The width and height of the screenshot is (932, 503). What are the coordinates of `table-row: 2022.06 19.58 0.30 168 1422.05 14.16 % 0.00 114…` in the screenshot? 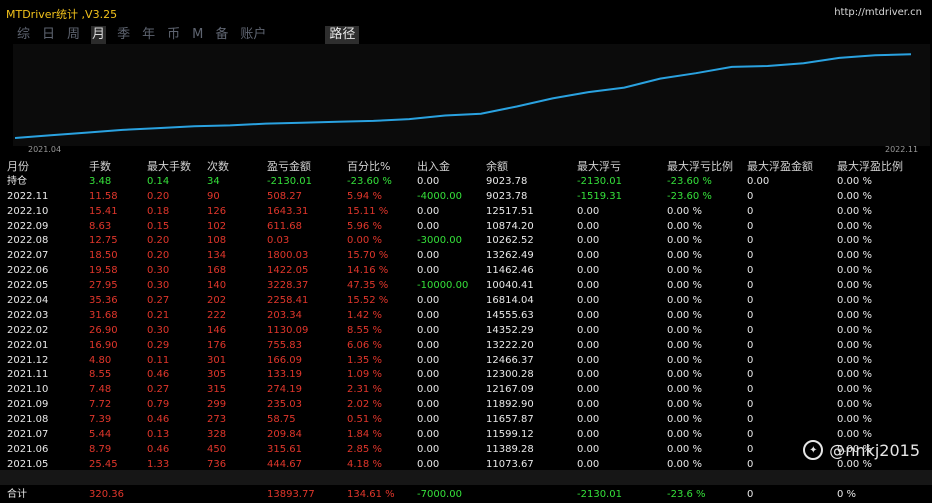 It's located at (466, 271).